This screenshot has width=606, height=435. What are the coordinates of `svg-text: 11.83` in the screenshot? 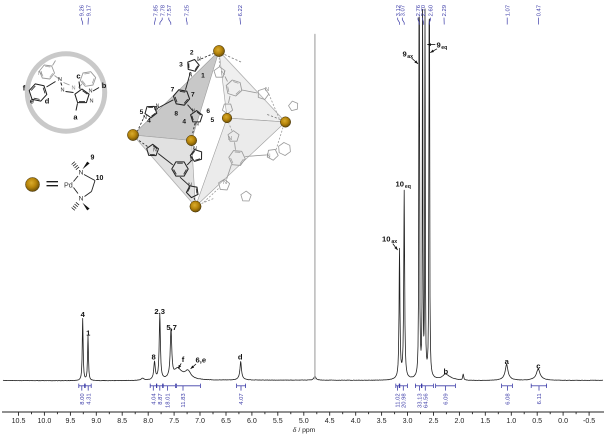 It's located at (184, 400).